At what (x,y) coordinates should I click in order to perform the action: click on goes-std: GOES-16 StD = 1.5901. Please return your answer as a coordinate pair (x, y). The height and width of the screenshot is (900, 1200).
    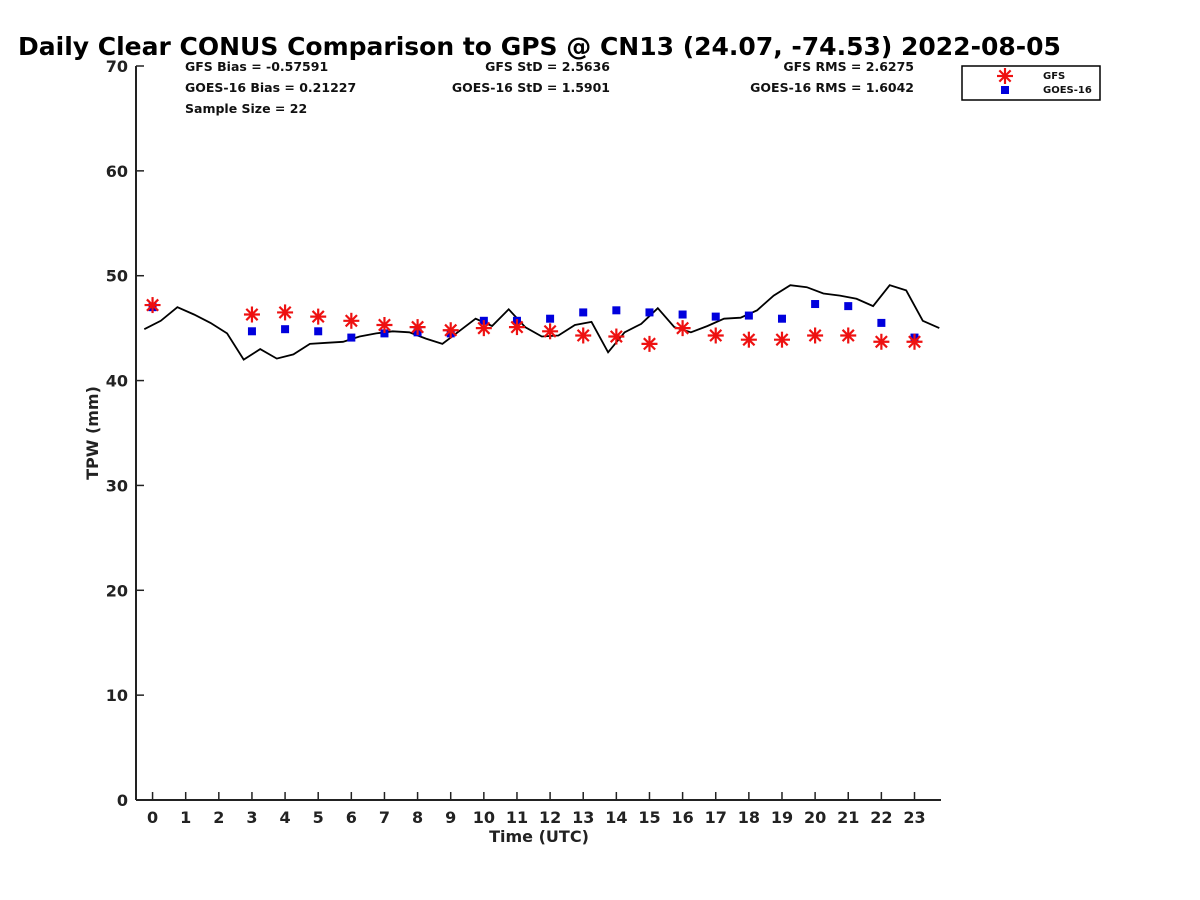
    Looking at the image, I should click on (531, 87).